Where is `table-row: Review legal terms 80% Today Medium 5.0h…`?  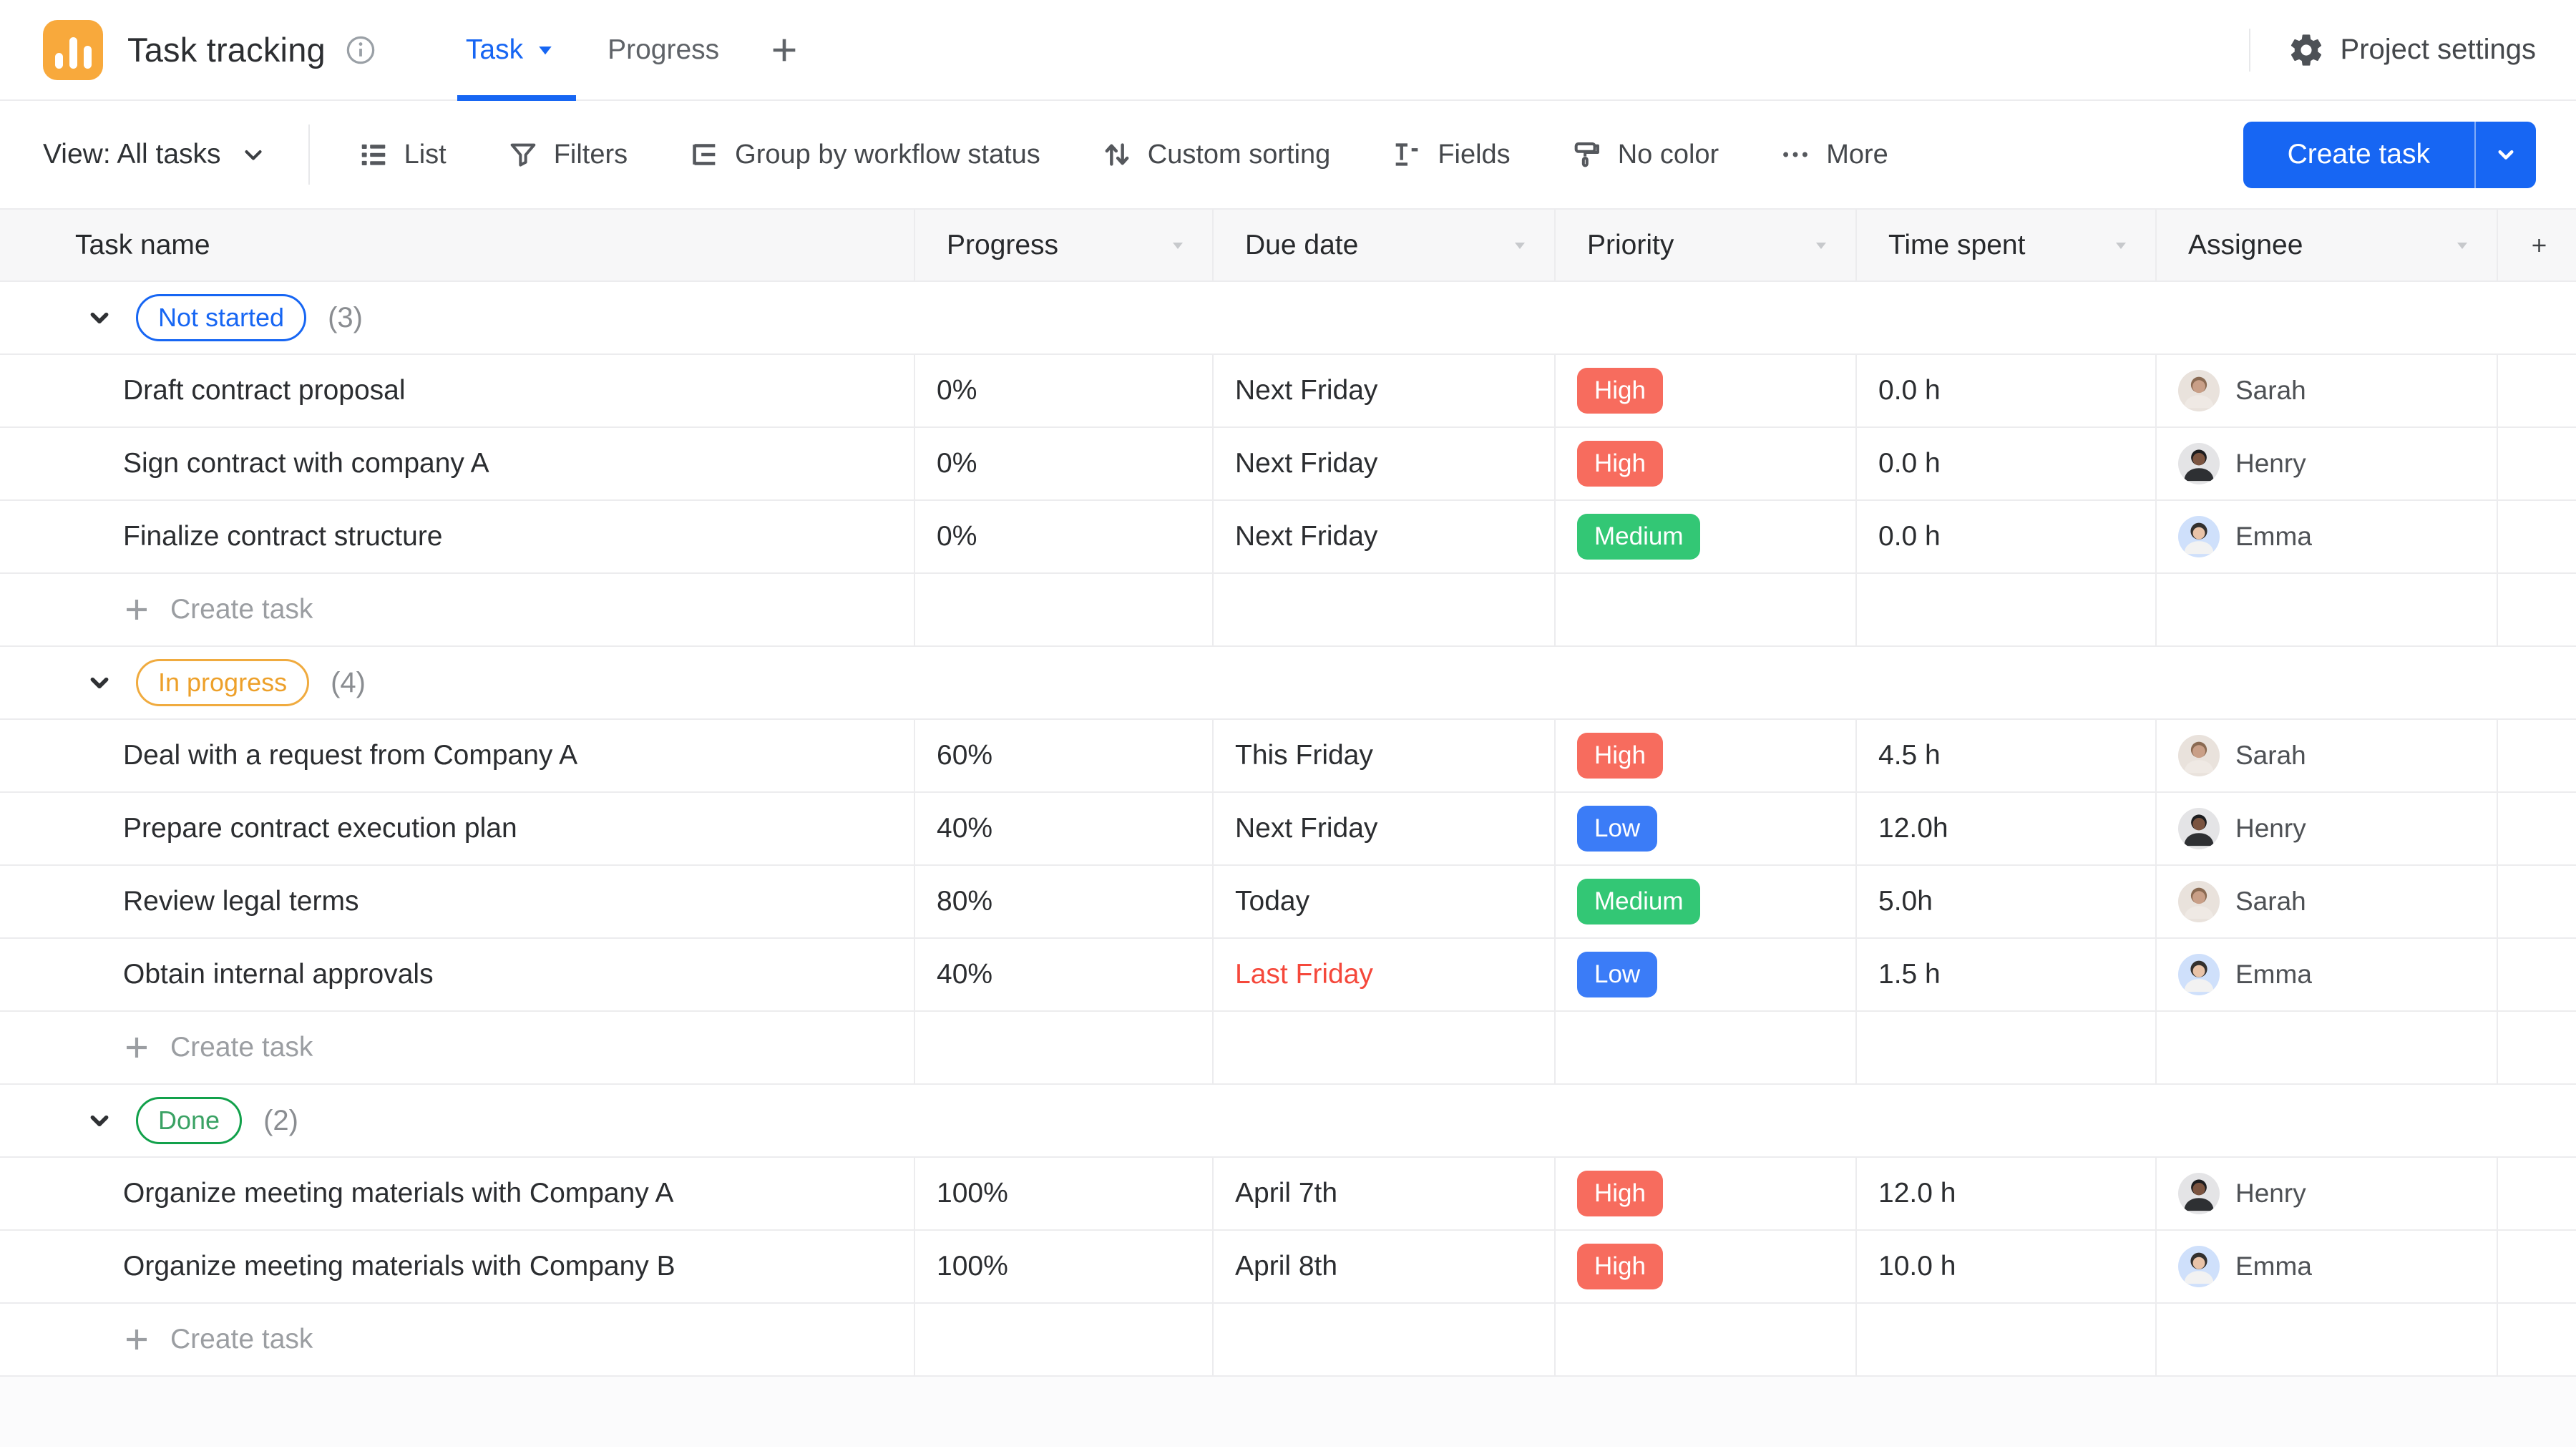 table-row: Review legal terms 80% Today Medium 5.0h… is located at coordinates (1288, 902).